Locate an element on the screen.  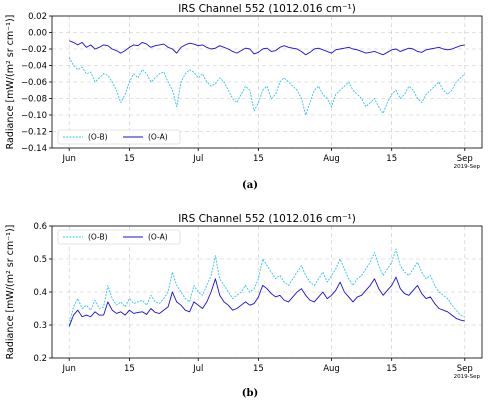
y-tick-label: −0.02 is located at coordinates (34, 50).